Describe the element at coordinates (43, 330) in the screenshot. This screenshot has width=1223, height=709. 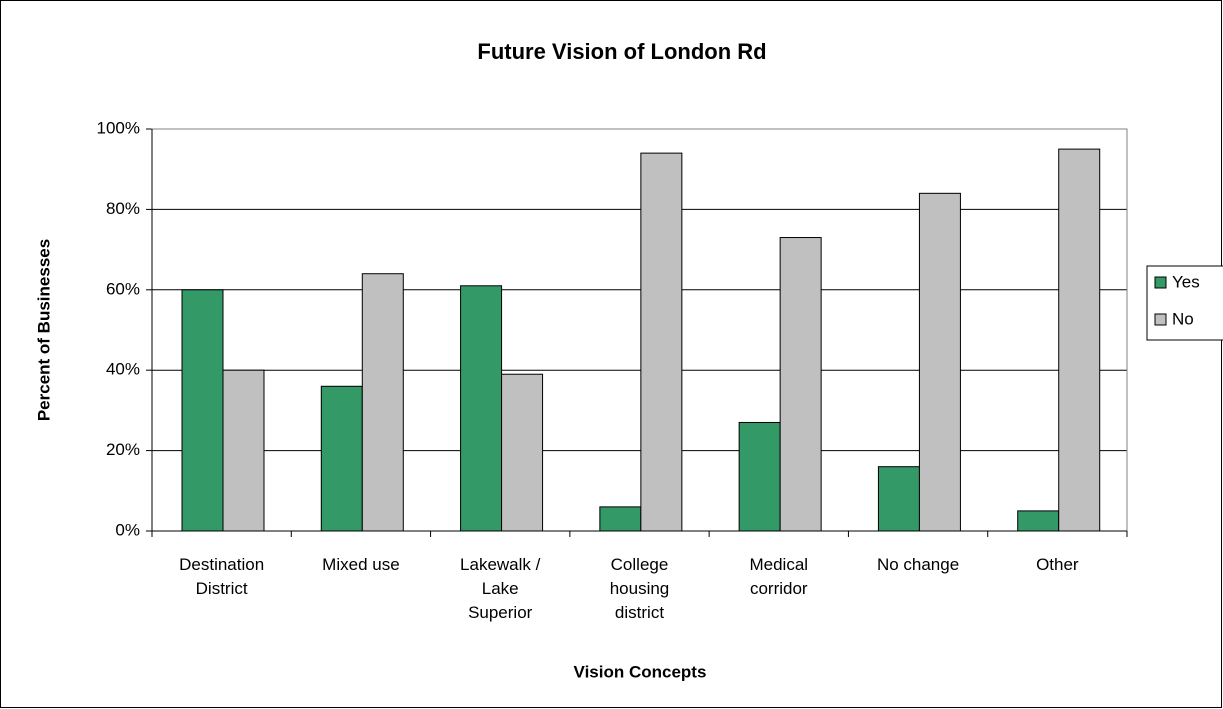
I see `y-axis-title: Percent of Businesses` at that location.